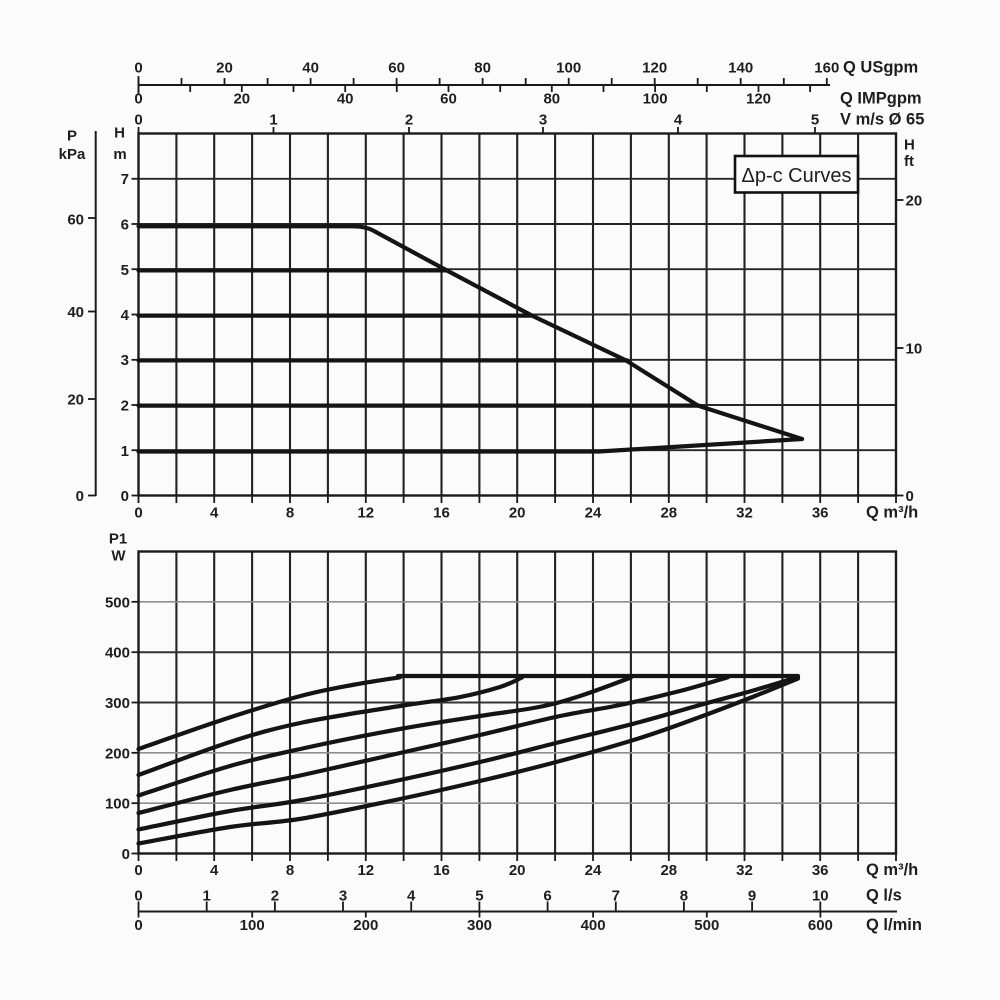 The image size is (1000, 1000). What do you see at coordinates (752, 896) in the screenshot?
I see `svg-text: 9` at bounding box center [752, 896].